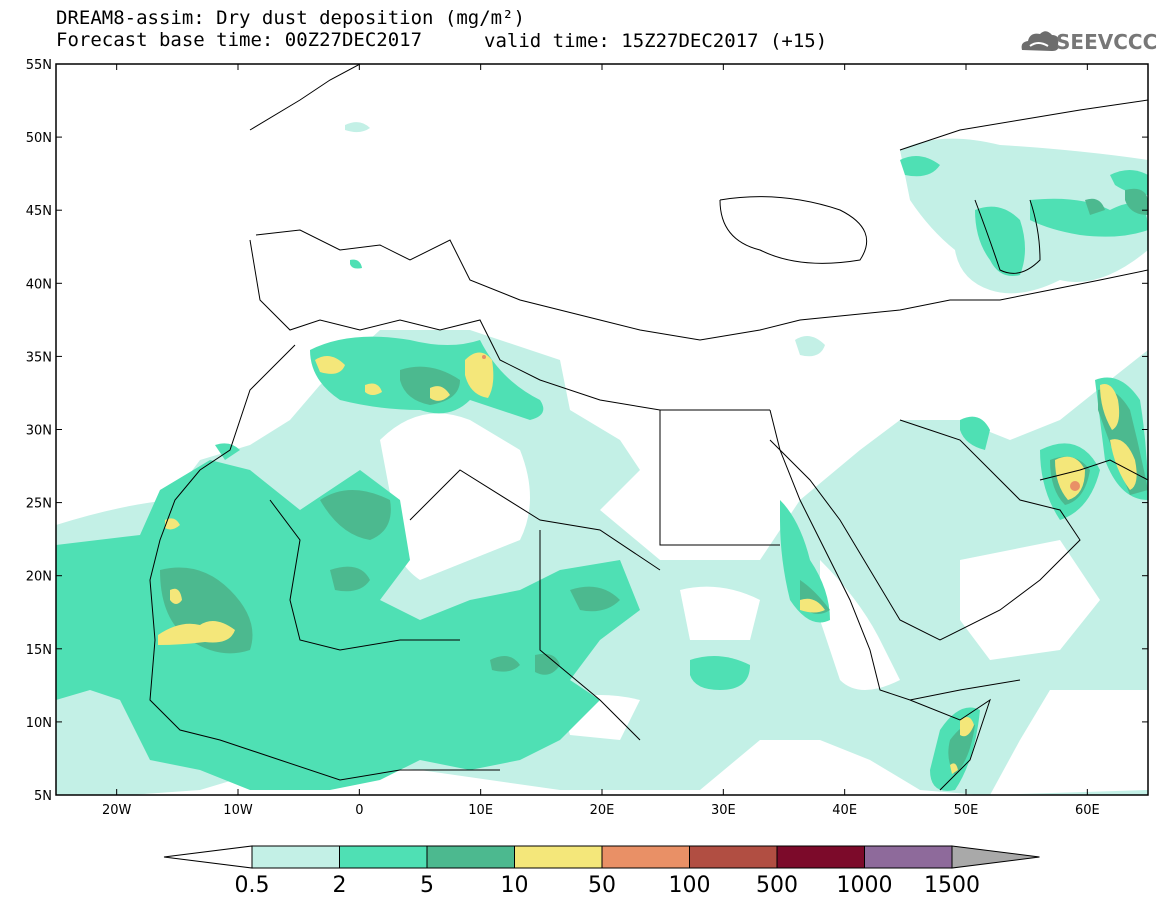 This screenshot has width=1165, height=907. I want to click on latitude-label: 20N, so click(39, 577).